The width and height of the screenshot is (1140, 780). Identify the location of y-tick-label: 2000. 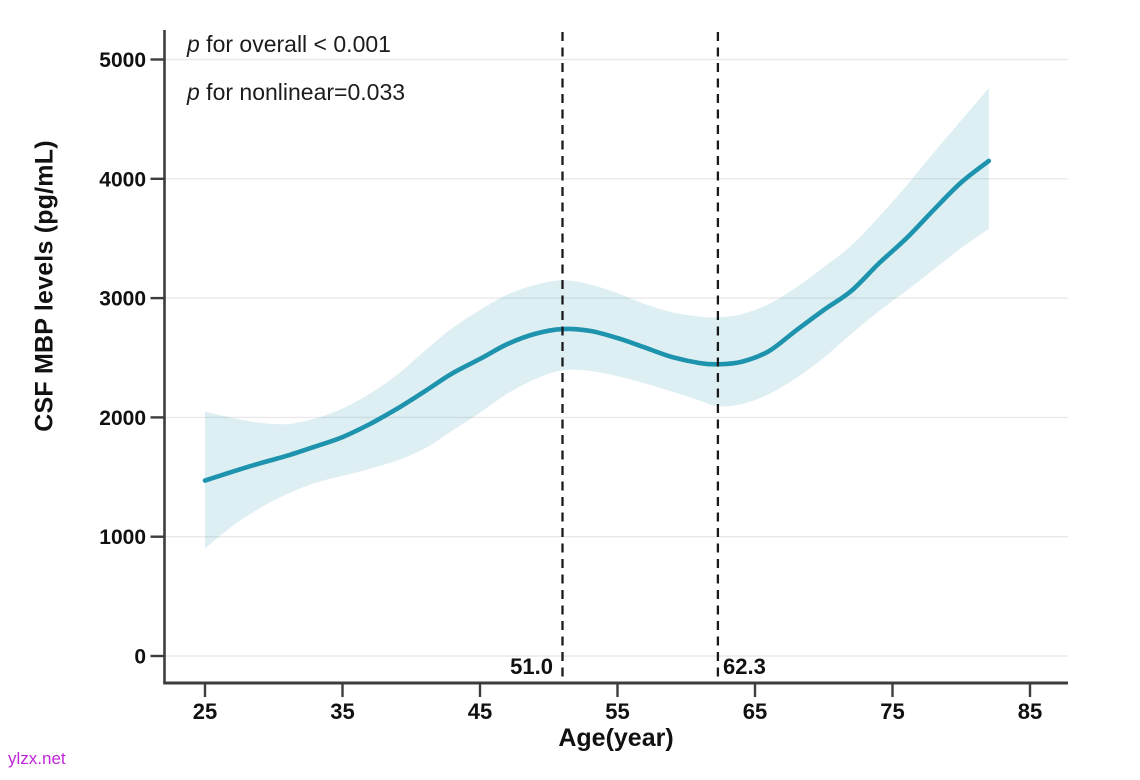
(122, 418).